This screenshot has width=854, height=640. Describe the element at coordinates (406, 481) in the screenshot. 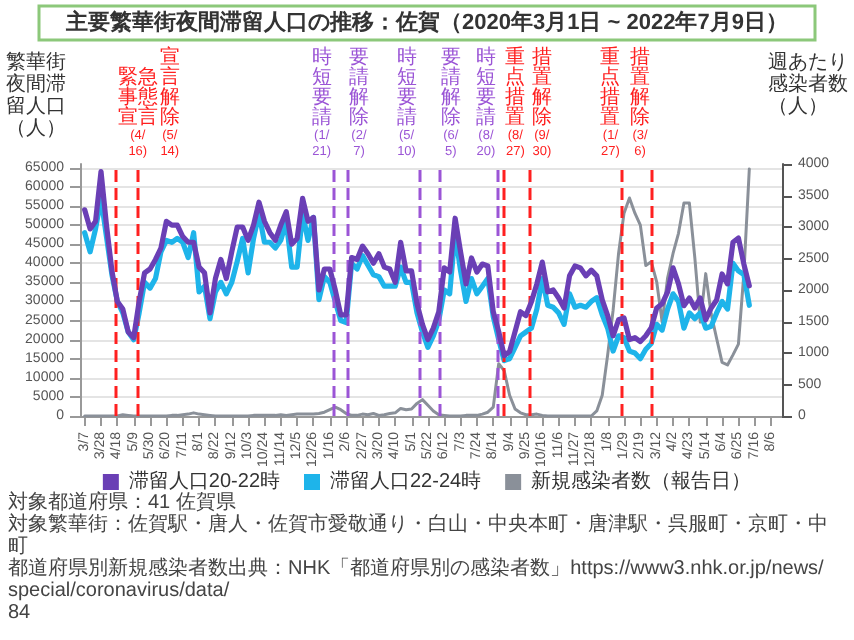

I see `legend-label: 滞留人口22-24時` at that location.